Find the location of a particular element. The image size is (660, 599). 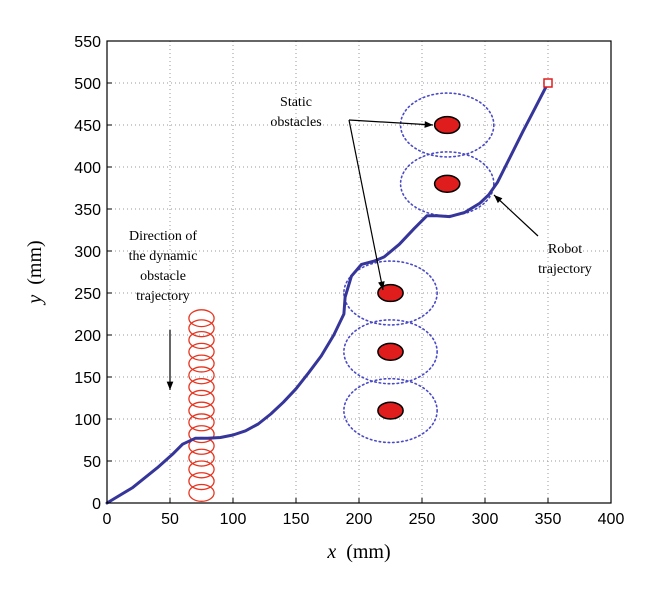

y-tick-label: 250 is located at coordinates (87, 294).